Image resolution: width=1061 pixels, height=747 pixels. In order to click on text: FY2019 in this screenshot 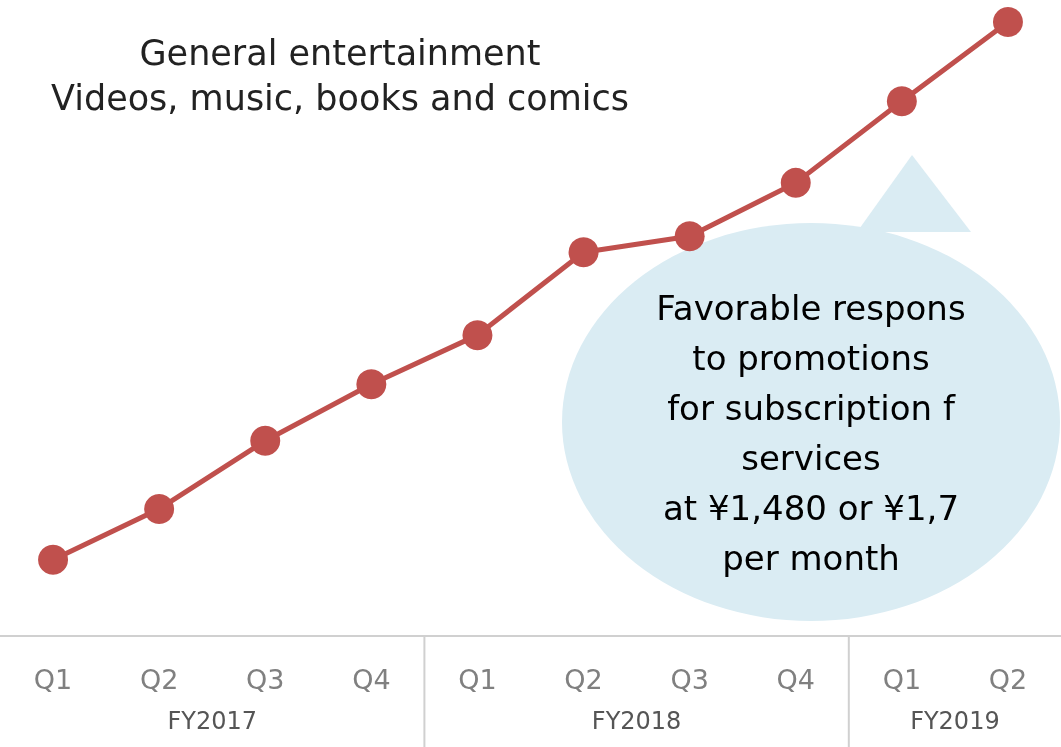, I will do `click(955, 721)`.